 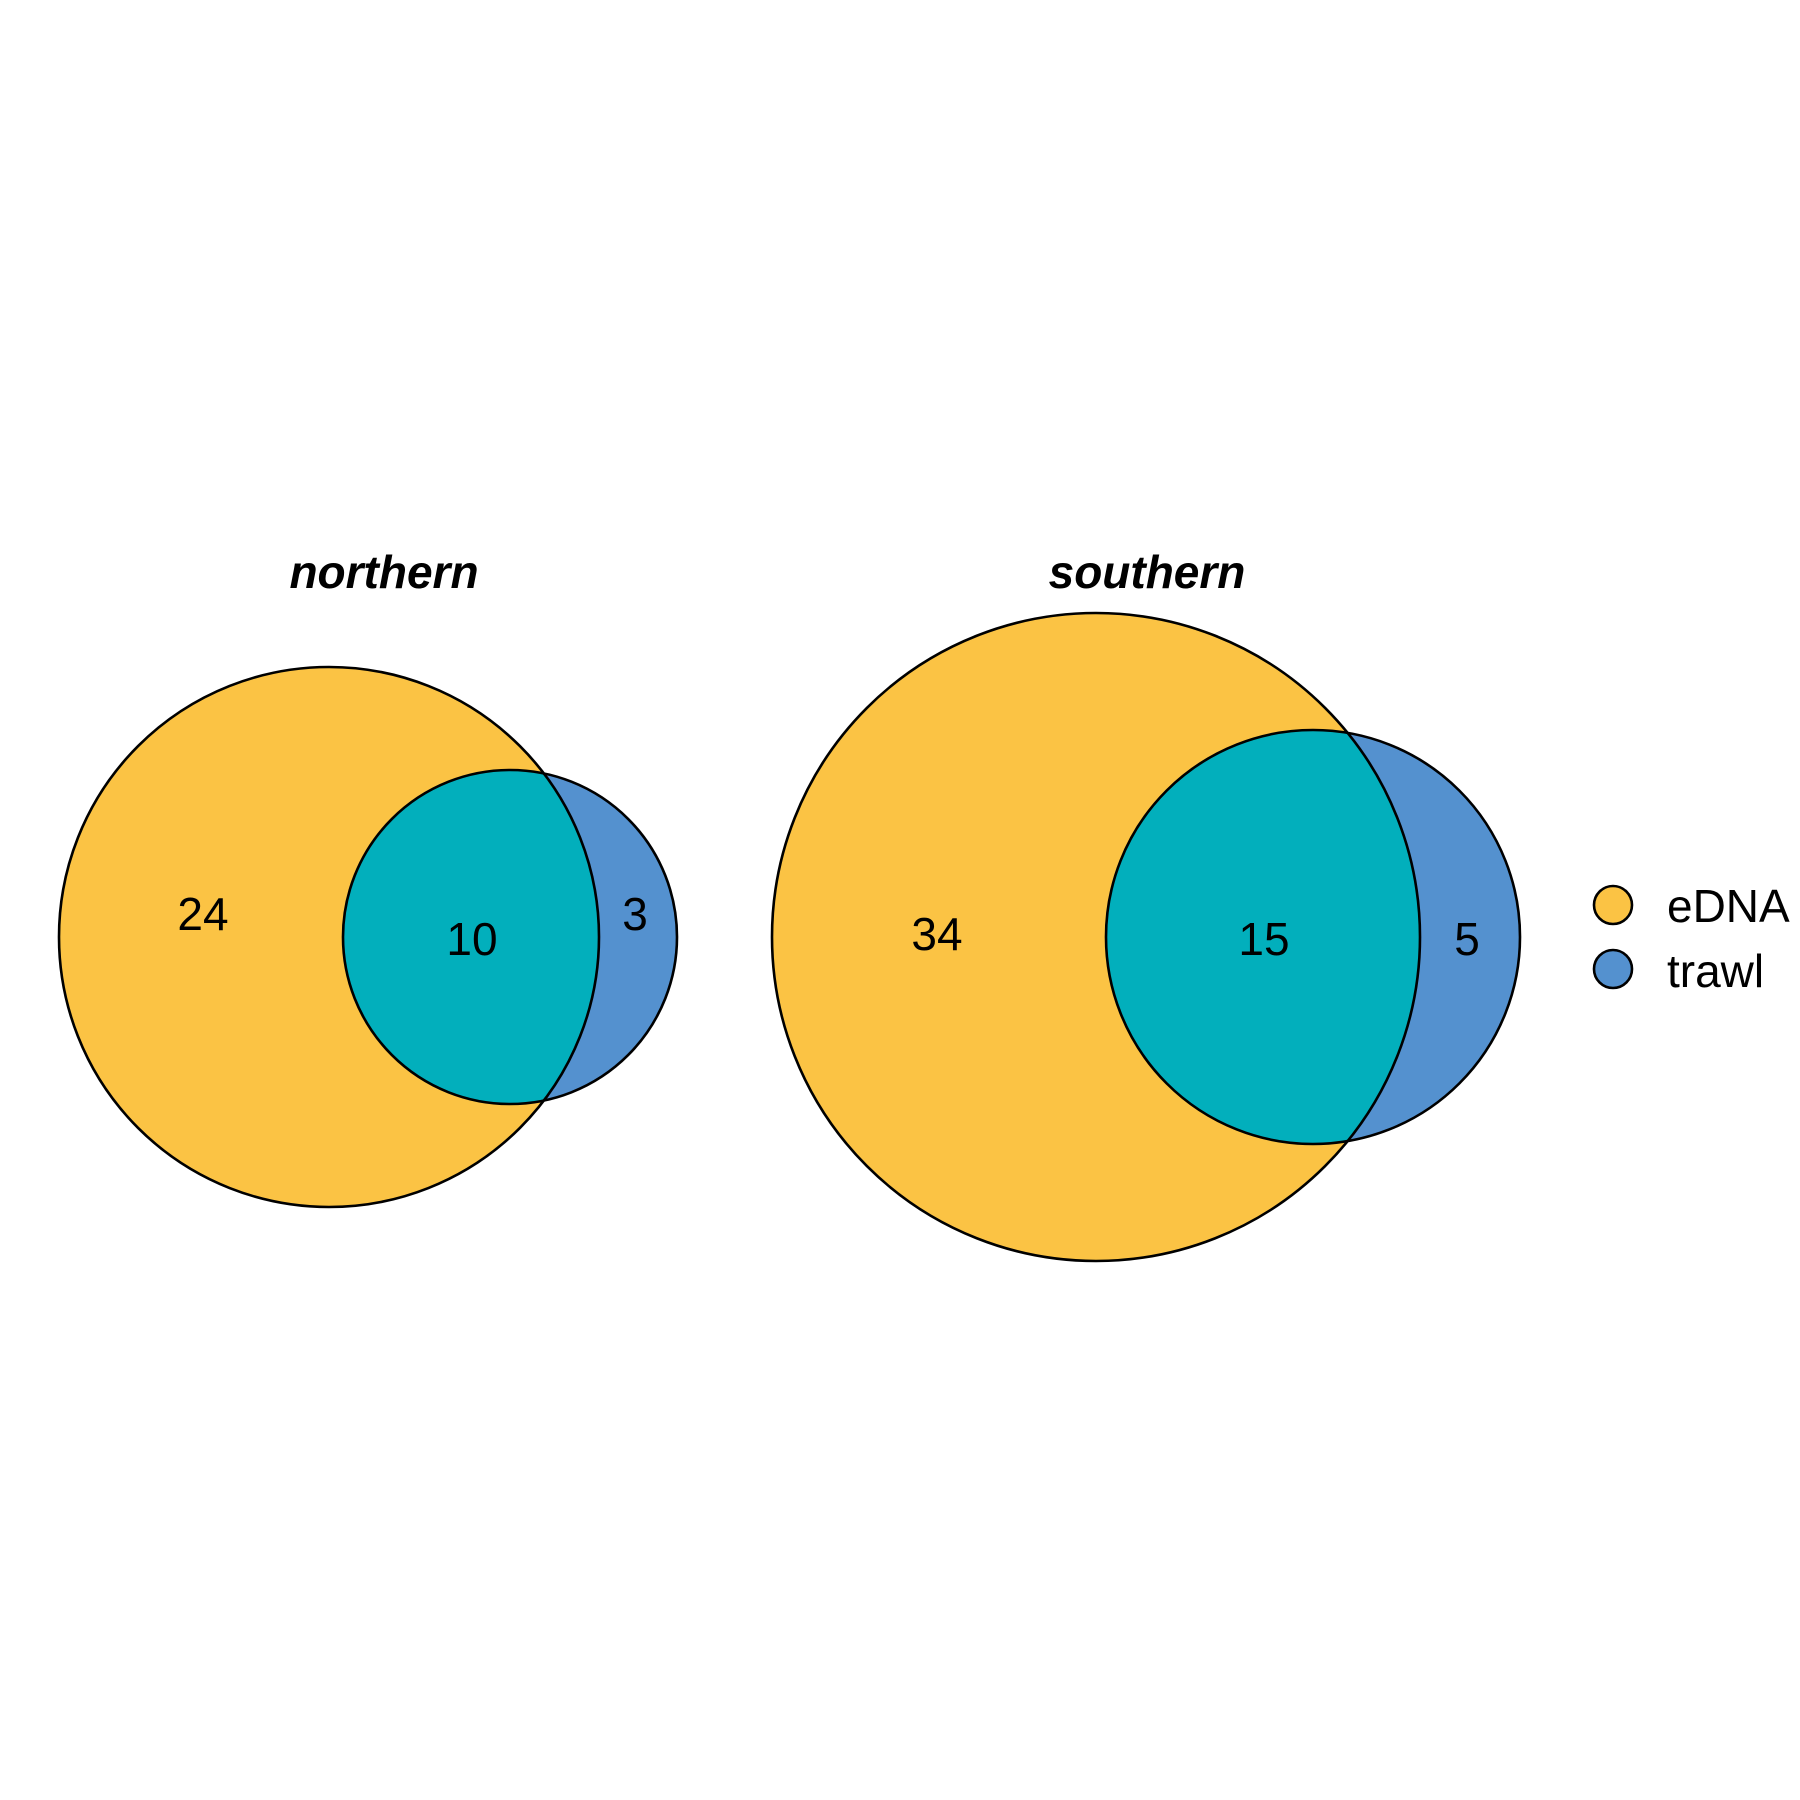 I want to click on legend: eDNA trawl, so click(x=1691, y=938).